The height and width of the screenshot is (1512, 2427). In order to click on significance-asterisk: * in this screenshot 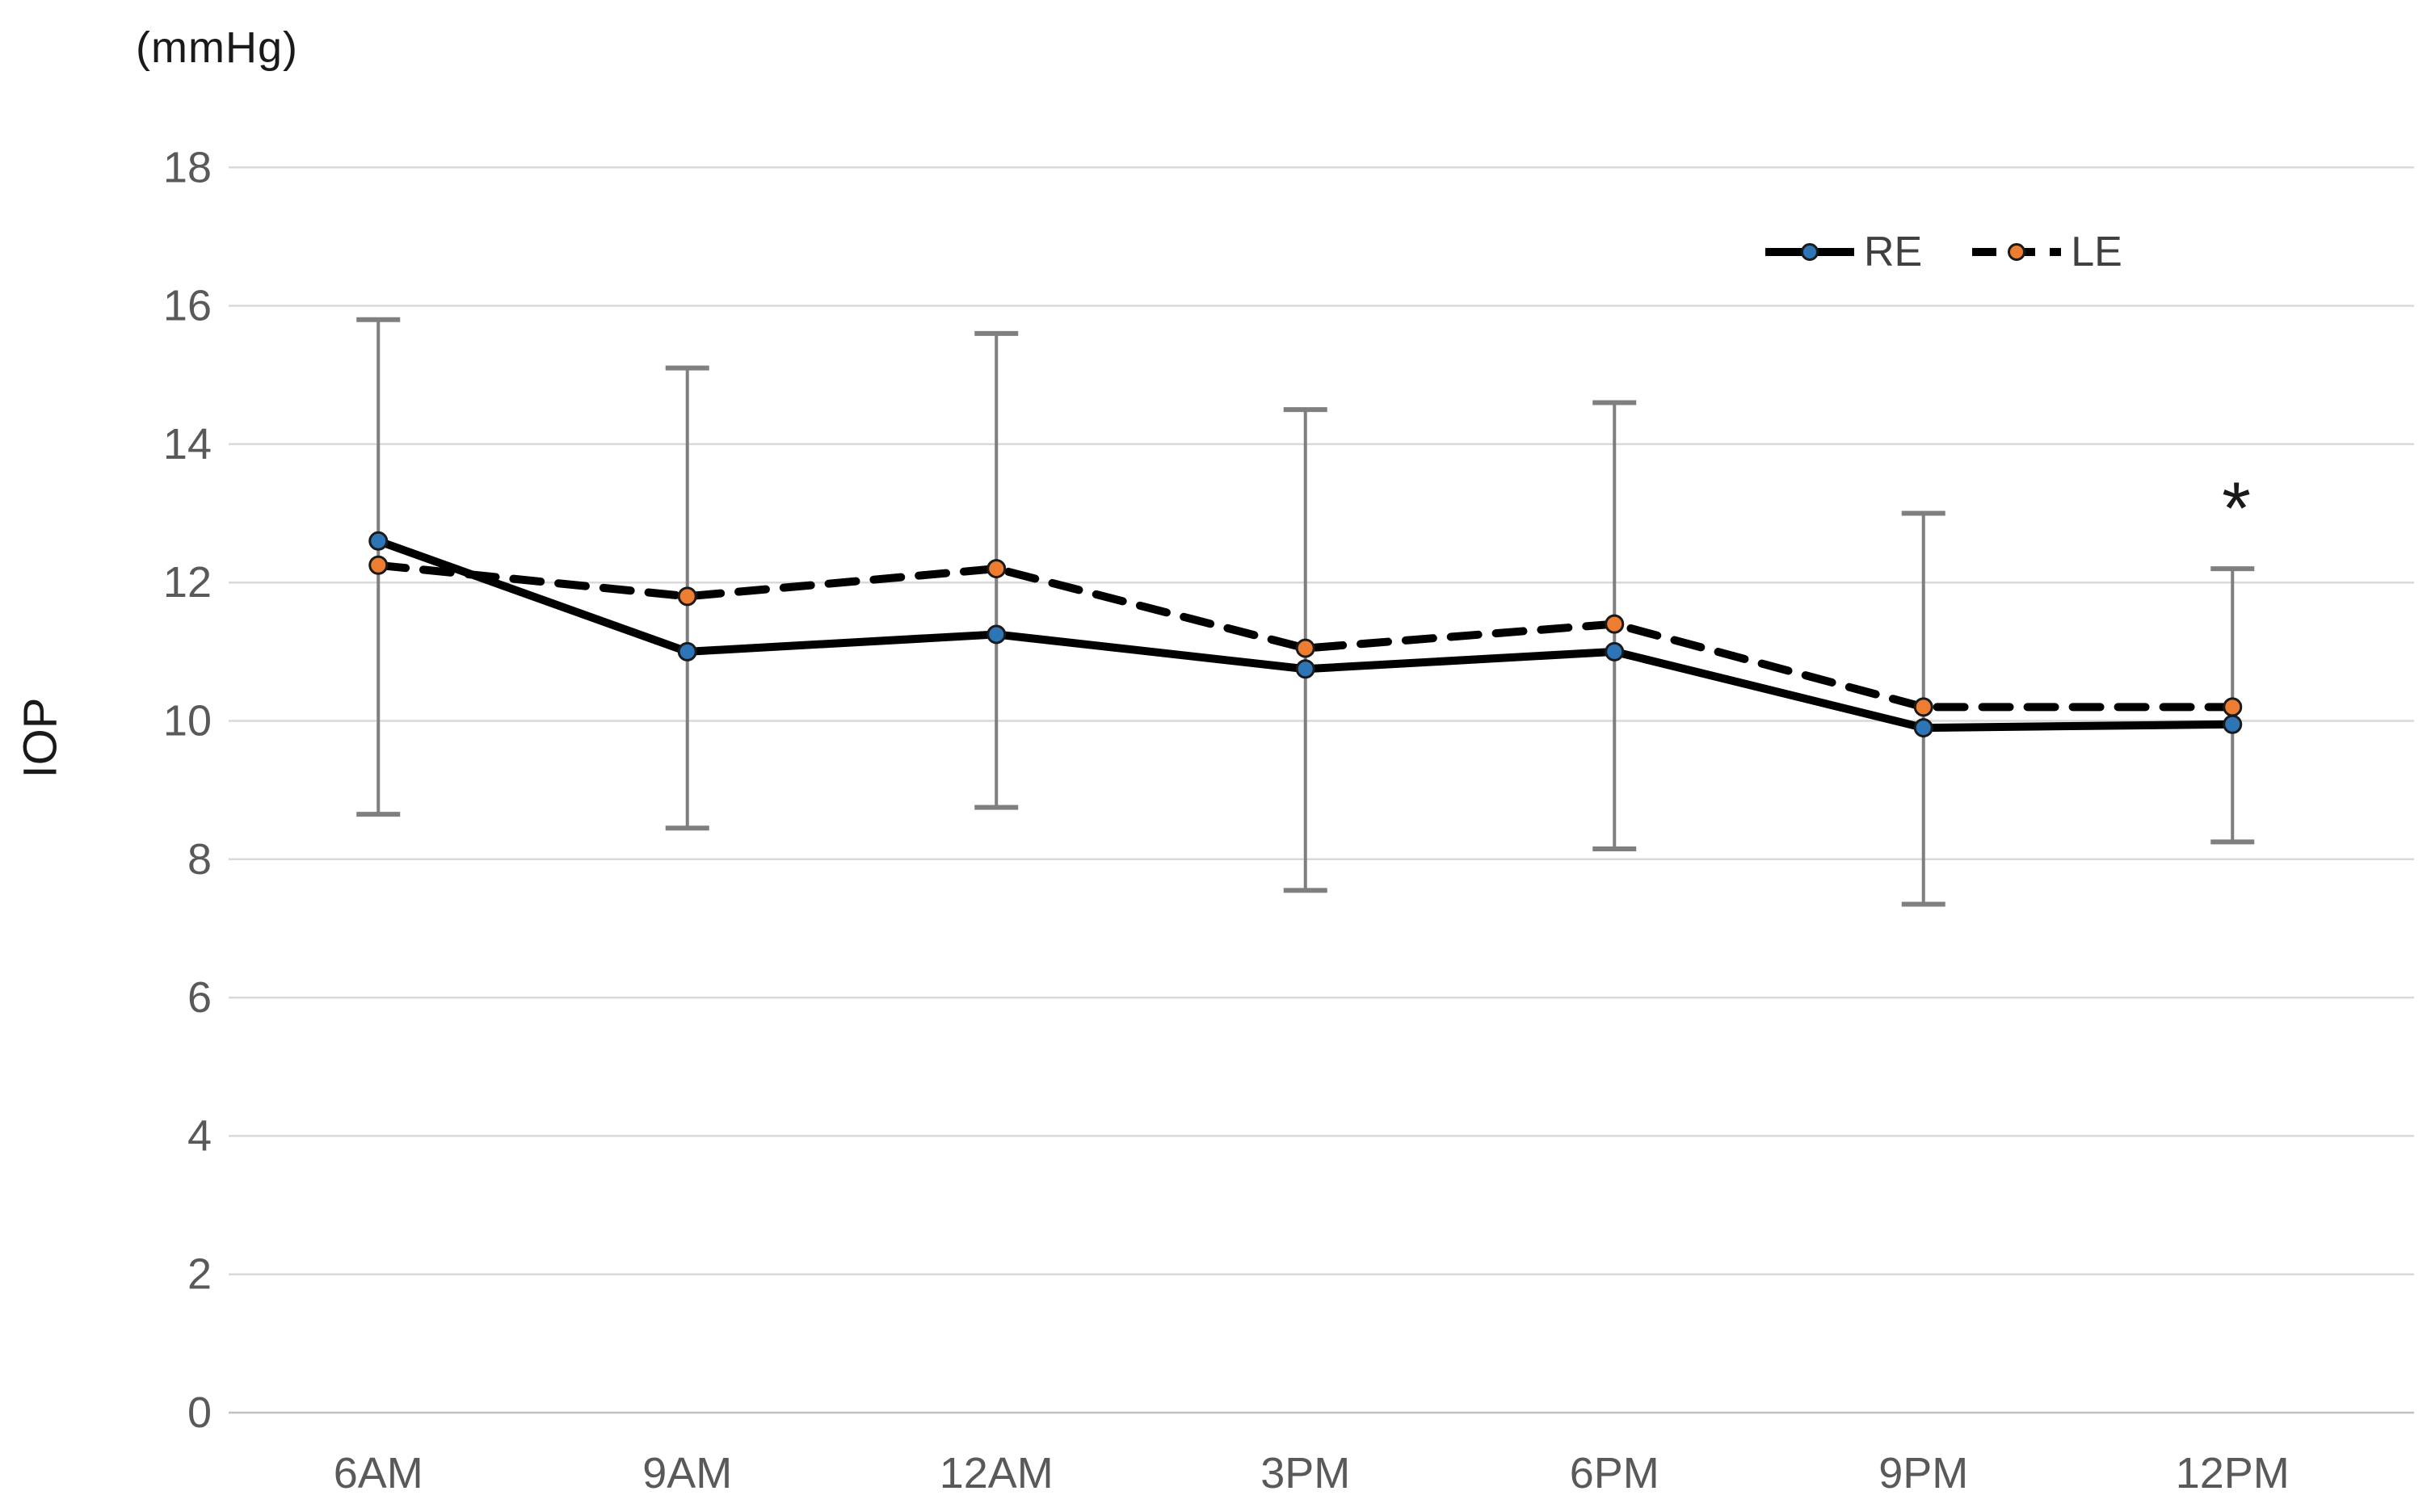, I will do `click(2236, 509)`.